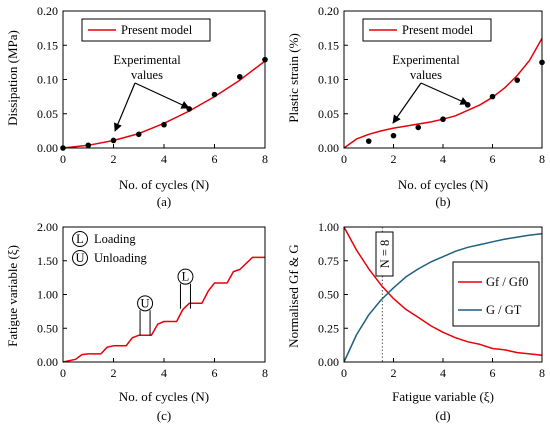  I want to click on panel-b-xtick-label-2: 4, so click(443, 159).